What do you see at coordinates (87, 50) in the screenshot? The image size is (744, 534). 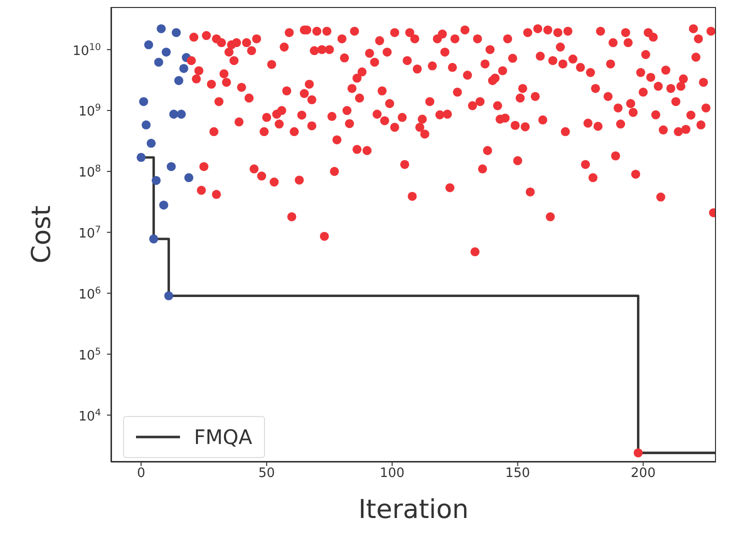 I see `y-tick-label: 10$^{10}$` at bounding box center [87, 50].